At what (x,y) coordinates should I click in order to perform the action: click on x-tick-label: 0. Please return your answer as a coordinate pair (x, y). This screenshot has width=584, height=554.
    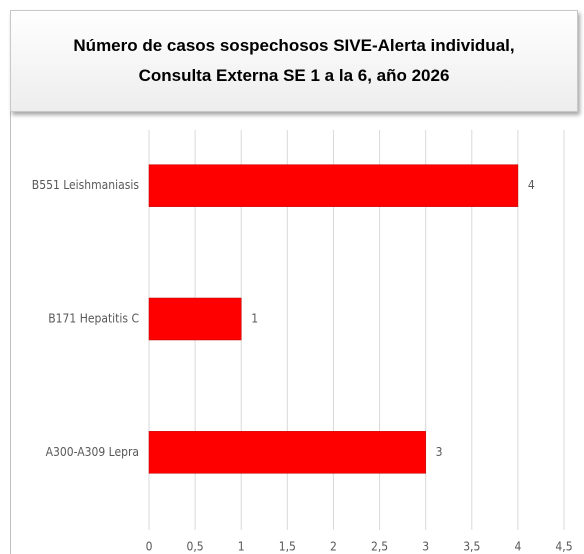
    Looking at the image, I should click on (149, 547).